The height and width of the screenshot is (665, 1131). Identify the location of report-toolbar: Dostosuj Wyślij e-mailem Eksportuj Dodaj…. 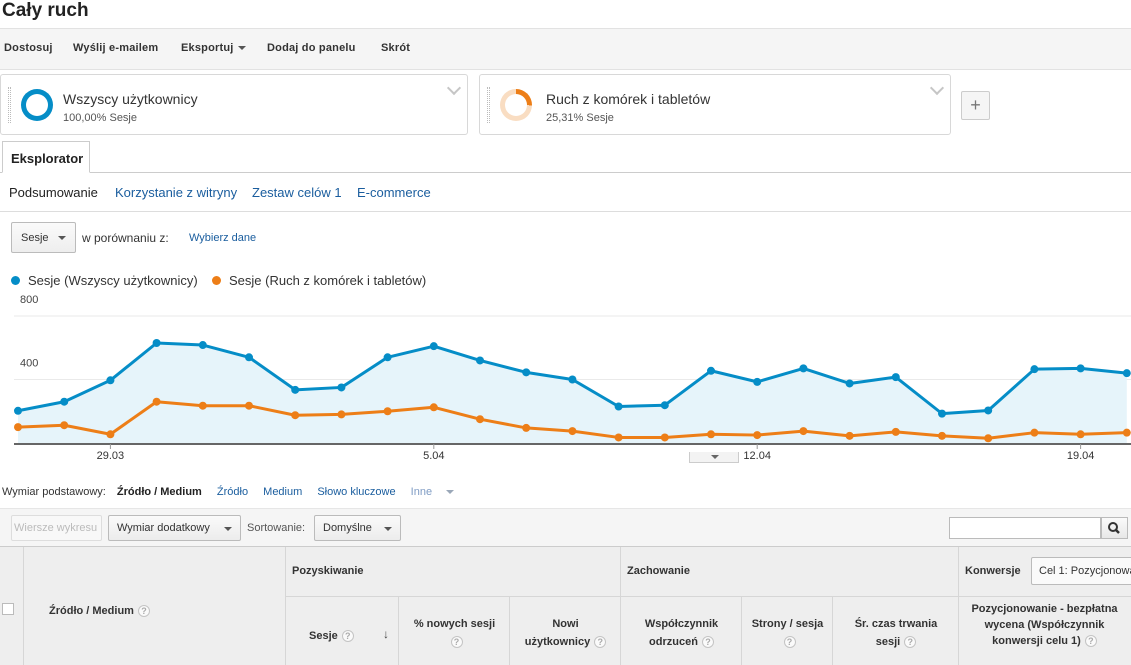
(565, 49).